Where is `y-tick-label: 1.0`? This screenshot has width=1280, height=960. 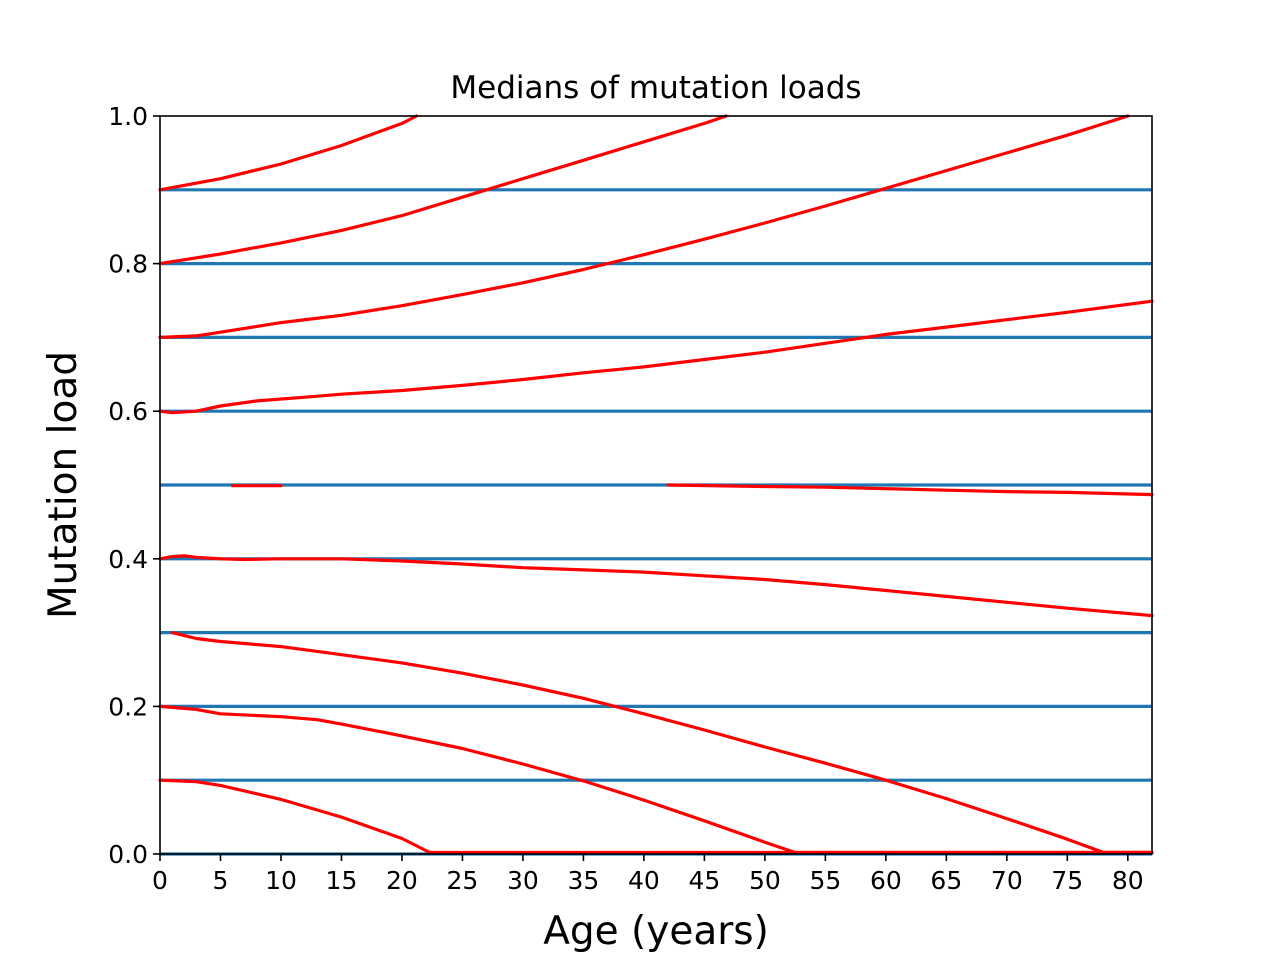 y-tick-label: 1.0 is located at coordinates (128, 116).